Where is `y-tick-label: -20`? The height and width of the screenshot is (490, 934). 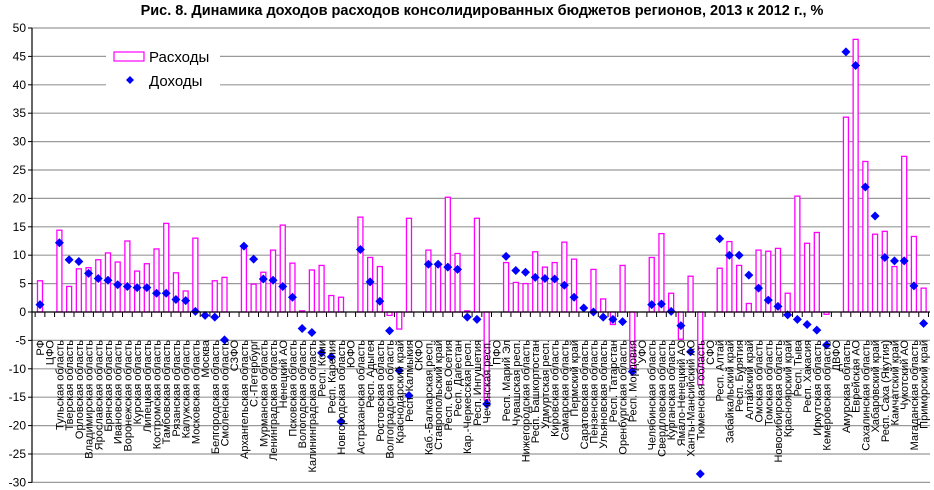
y-tick-label: -20 is located at coordinates (18, 426).